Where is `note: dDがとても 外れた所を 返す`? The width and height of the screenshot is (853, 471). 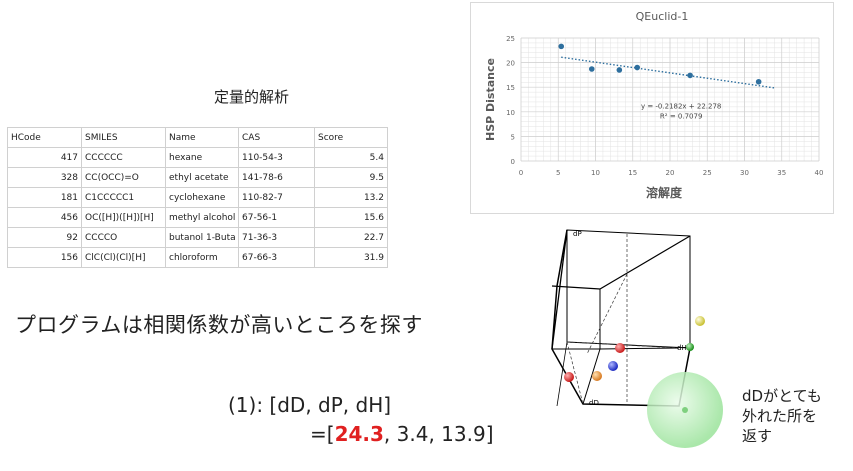 note: dDがとても 外れた所を 返す is located at coordinates (782, 416).